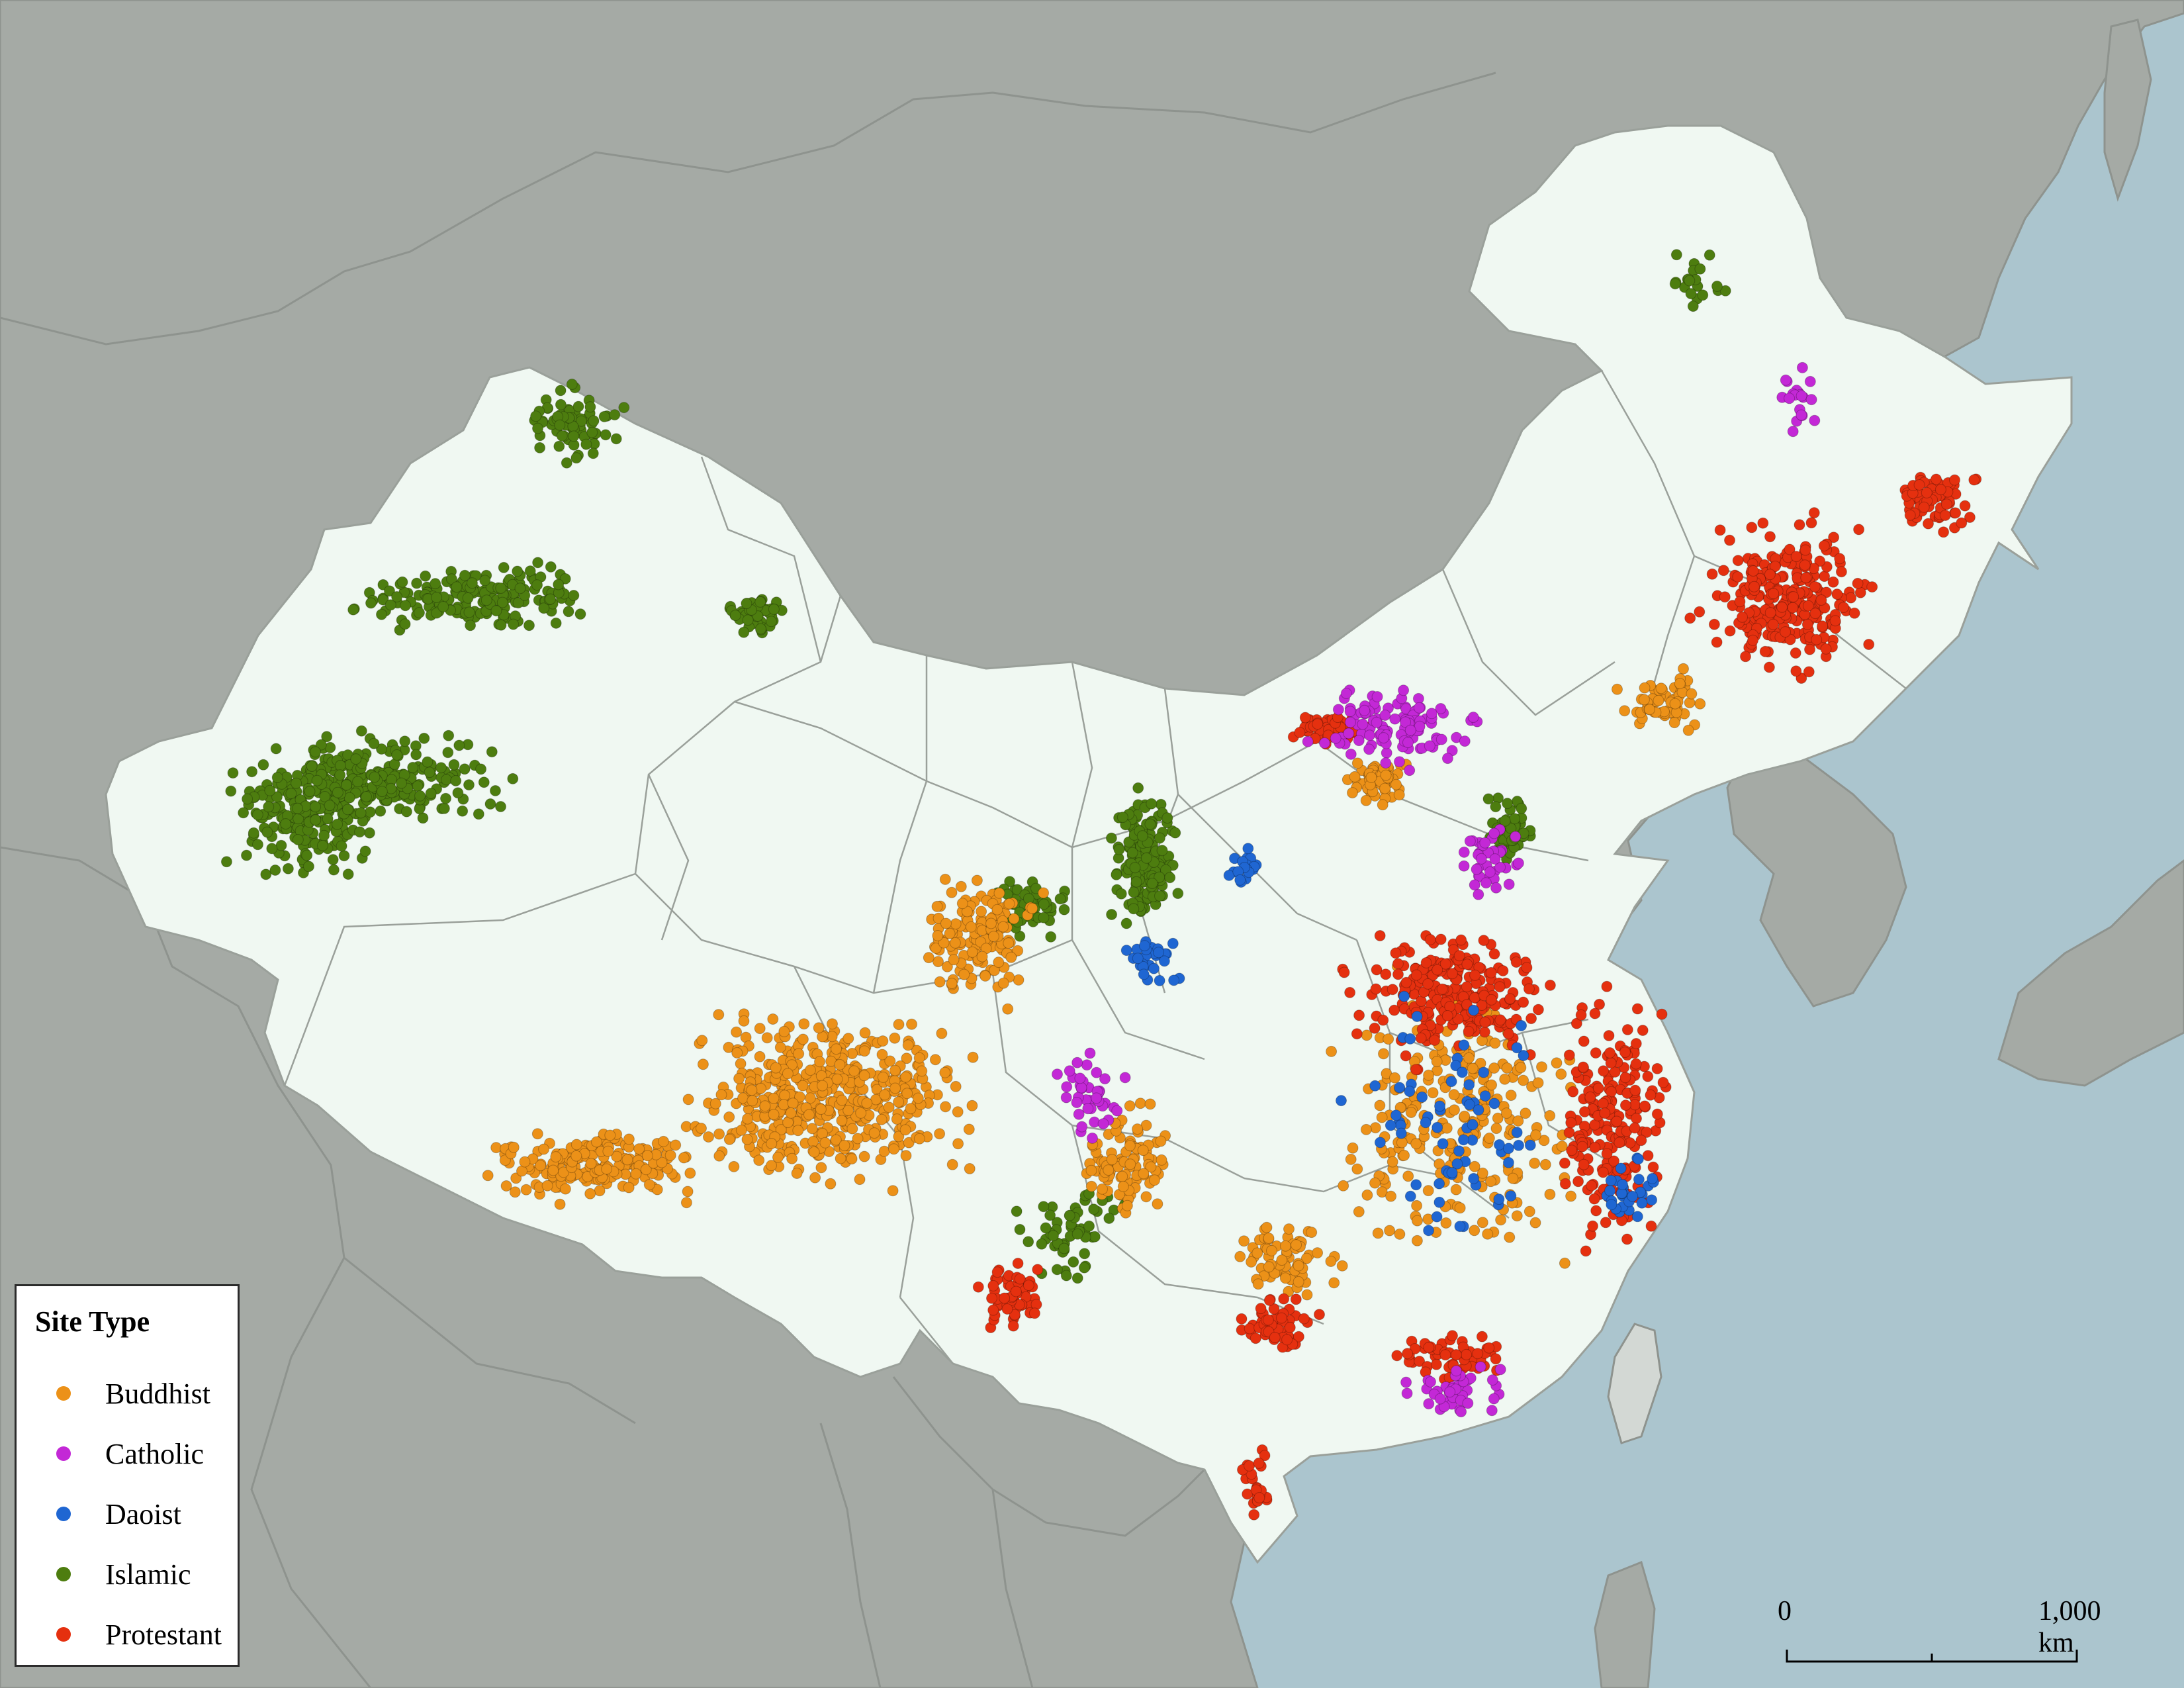 This screenshot has width=2184, height=1688. What do you see at coordinates (124, 1574) in the screenshot?
I see `legend-item-islamic: Islamic` at bounding box center [124, 1574].